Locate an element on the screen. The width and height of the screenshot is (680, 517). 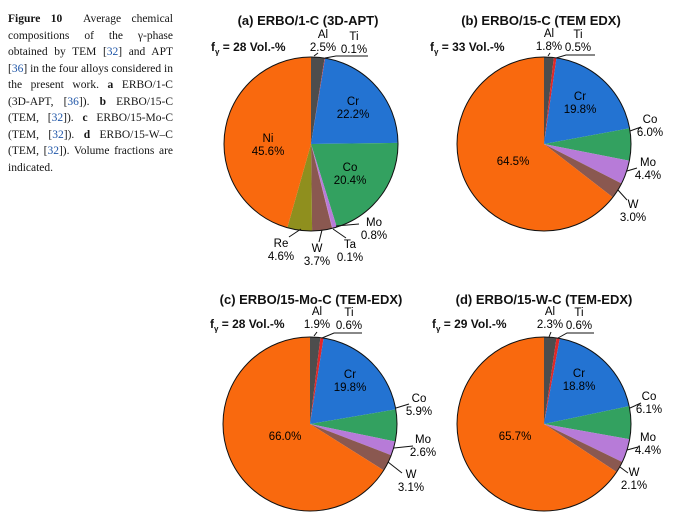
caption-text-segment: ERBO/15-Mo-C (TEM, [ is located at coordinates (91, 126).